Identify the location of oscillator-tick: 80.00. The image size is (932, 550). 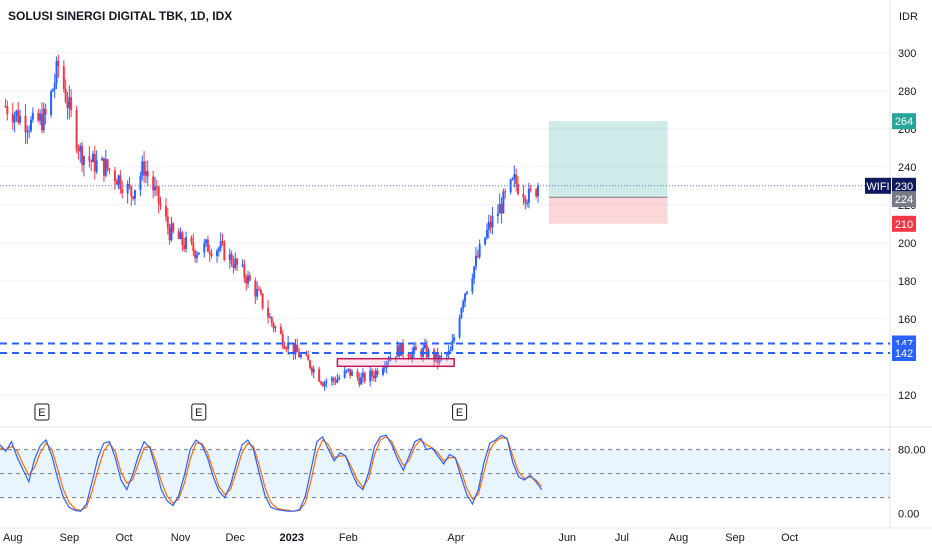
(912, 451).